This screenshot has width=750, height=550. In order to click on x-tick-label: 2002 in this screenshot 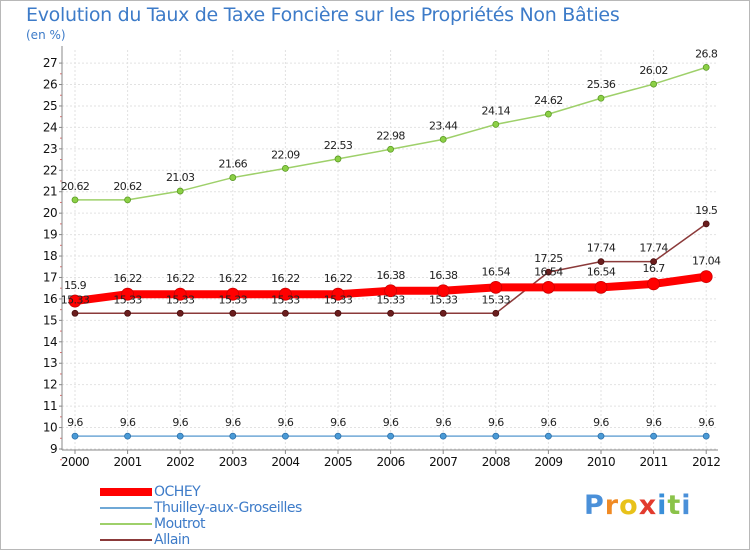, I will do `click(180, 462)`.